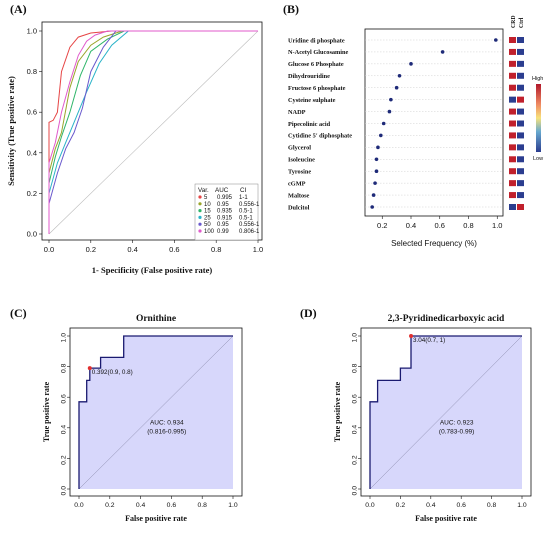 This screenshot has width=550, height=533. Describe the element at coordinates (46, 411) in the screenshot. I see `y-axis-label: True positive rate` at that location.